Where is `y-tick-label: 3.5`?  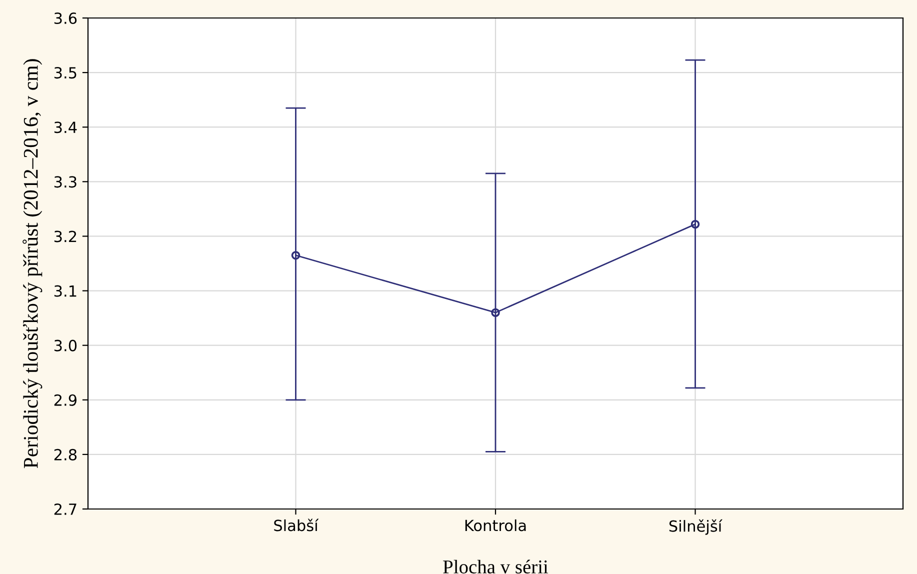
y-tick-label: 3.5 is located at coordinates (65, 73).